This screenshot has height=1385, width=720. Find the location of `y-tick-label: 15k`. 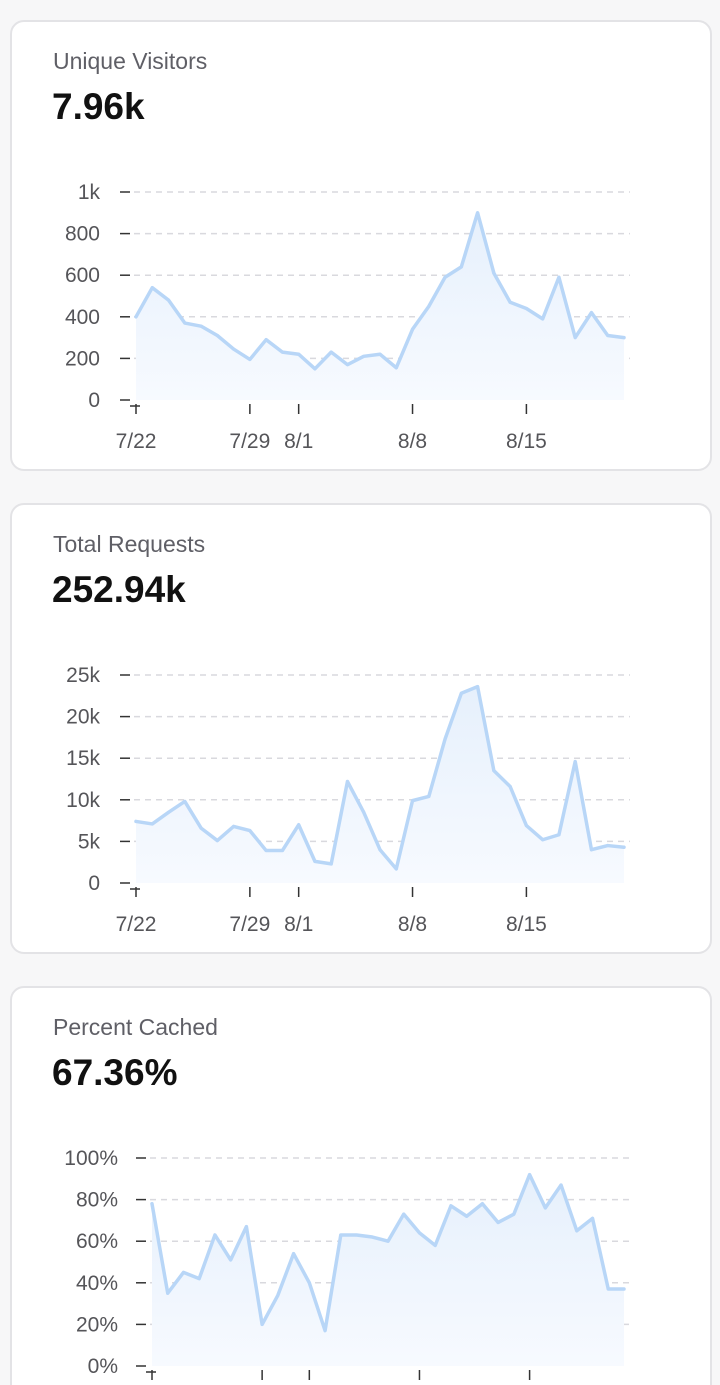

y-tick-label: 15k is located at coordinates (83, 758).